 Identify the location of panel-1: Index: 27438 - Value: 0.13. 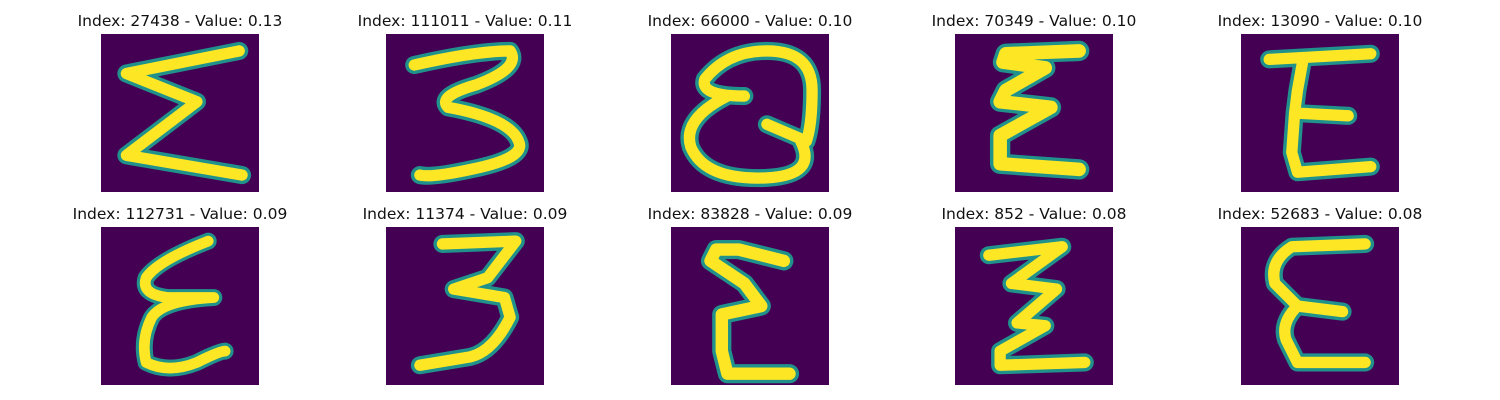
(180, 95).